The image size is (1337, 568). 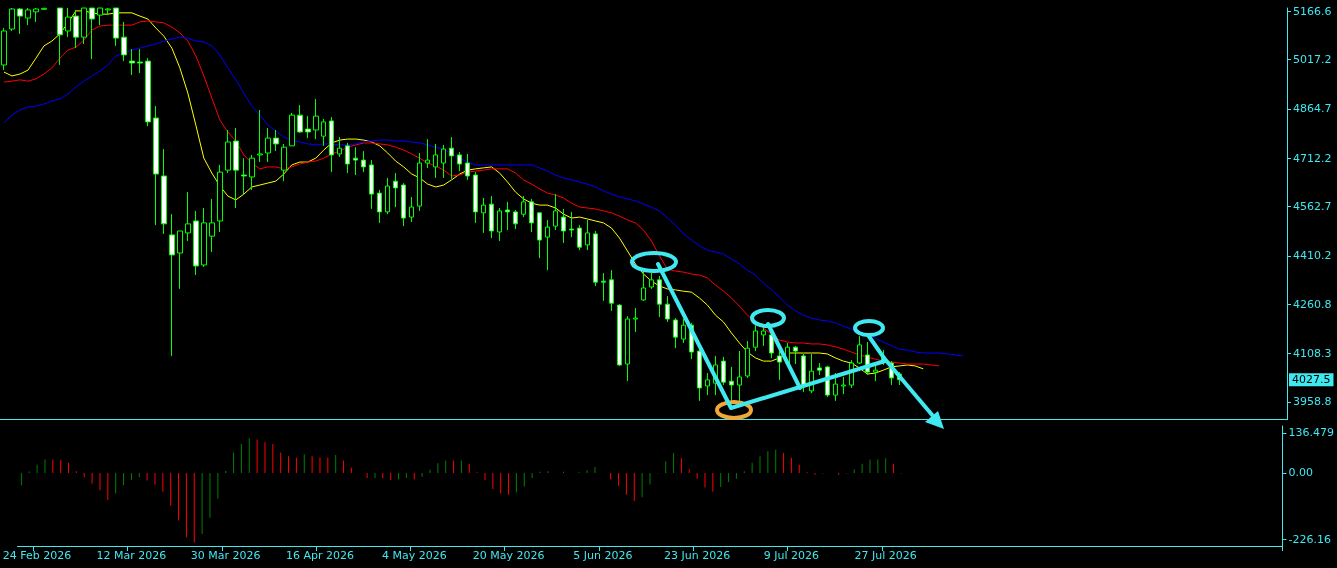 I want to click on y-tick-label: 4562.7, so click(x=1312, y=206).